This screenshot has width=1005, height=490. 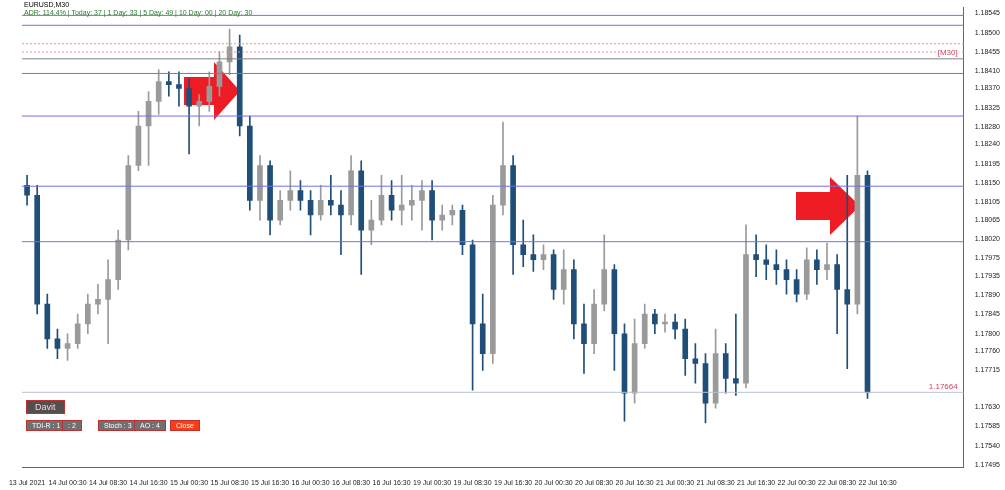 What do you see at coordinates (45, 407) in the screenshot?
I see `annotation: Davit` at bounding box center [45, 407].